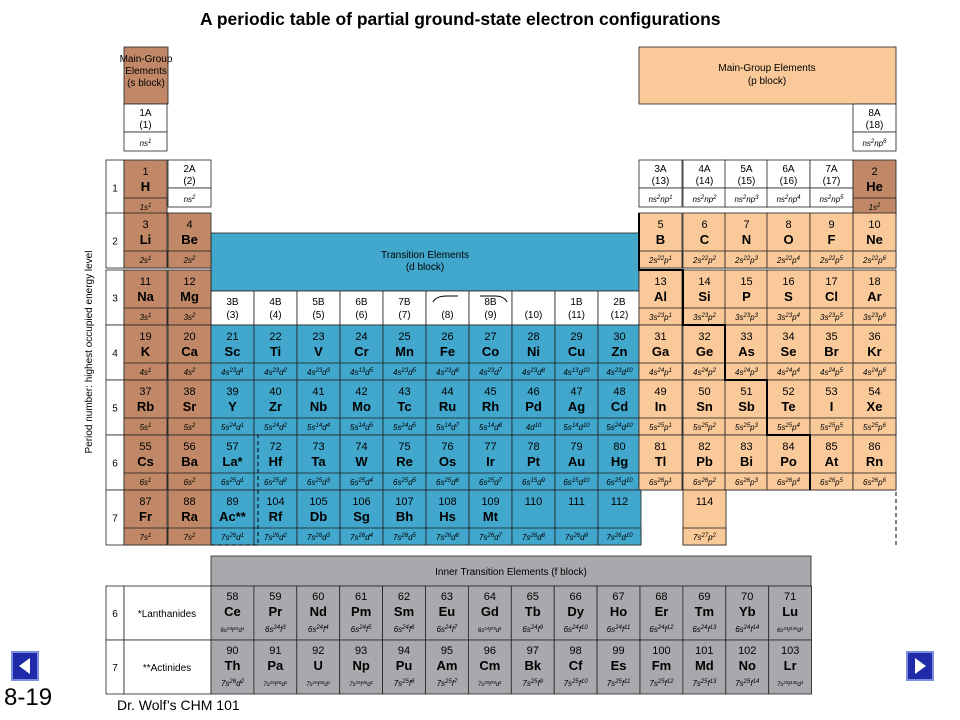  What do you see at coordinates (167, 667) in the screenshot?
I see `f-series-label-cell` at bounding box center [167, 667].